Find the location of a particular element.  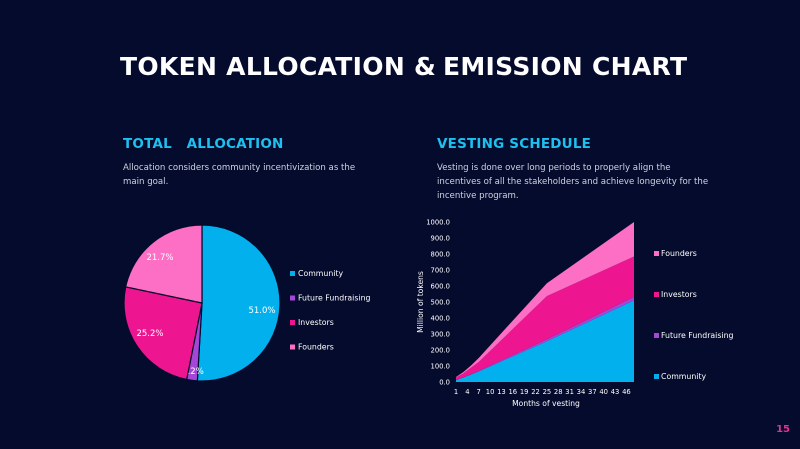

x-tick-label: 25 is located at coordinates (547, 392).